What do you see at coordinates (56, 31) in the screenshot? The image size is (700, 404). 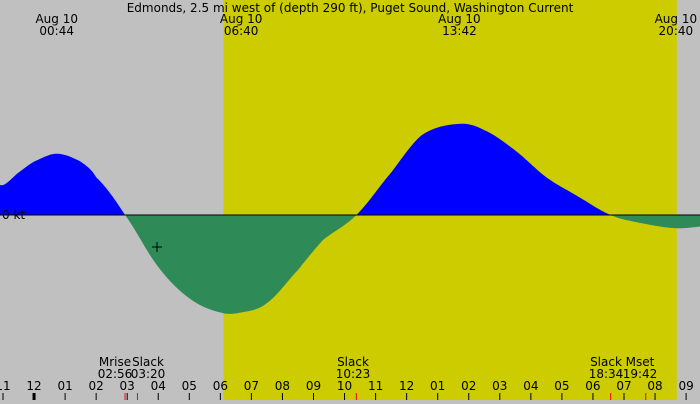 I see `peak-time-0: 00:44` at bounding box center [56, 31].